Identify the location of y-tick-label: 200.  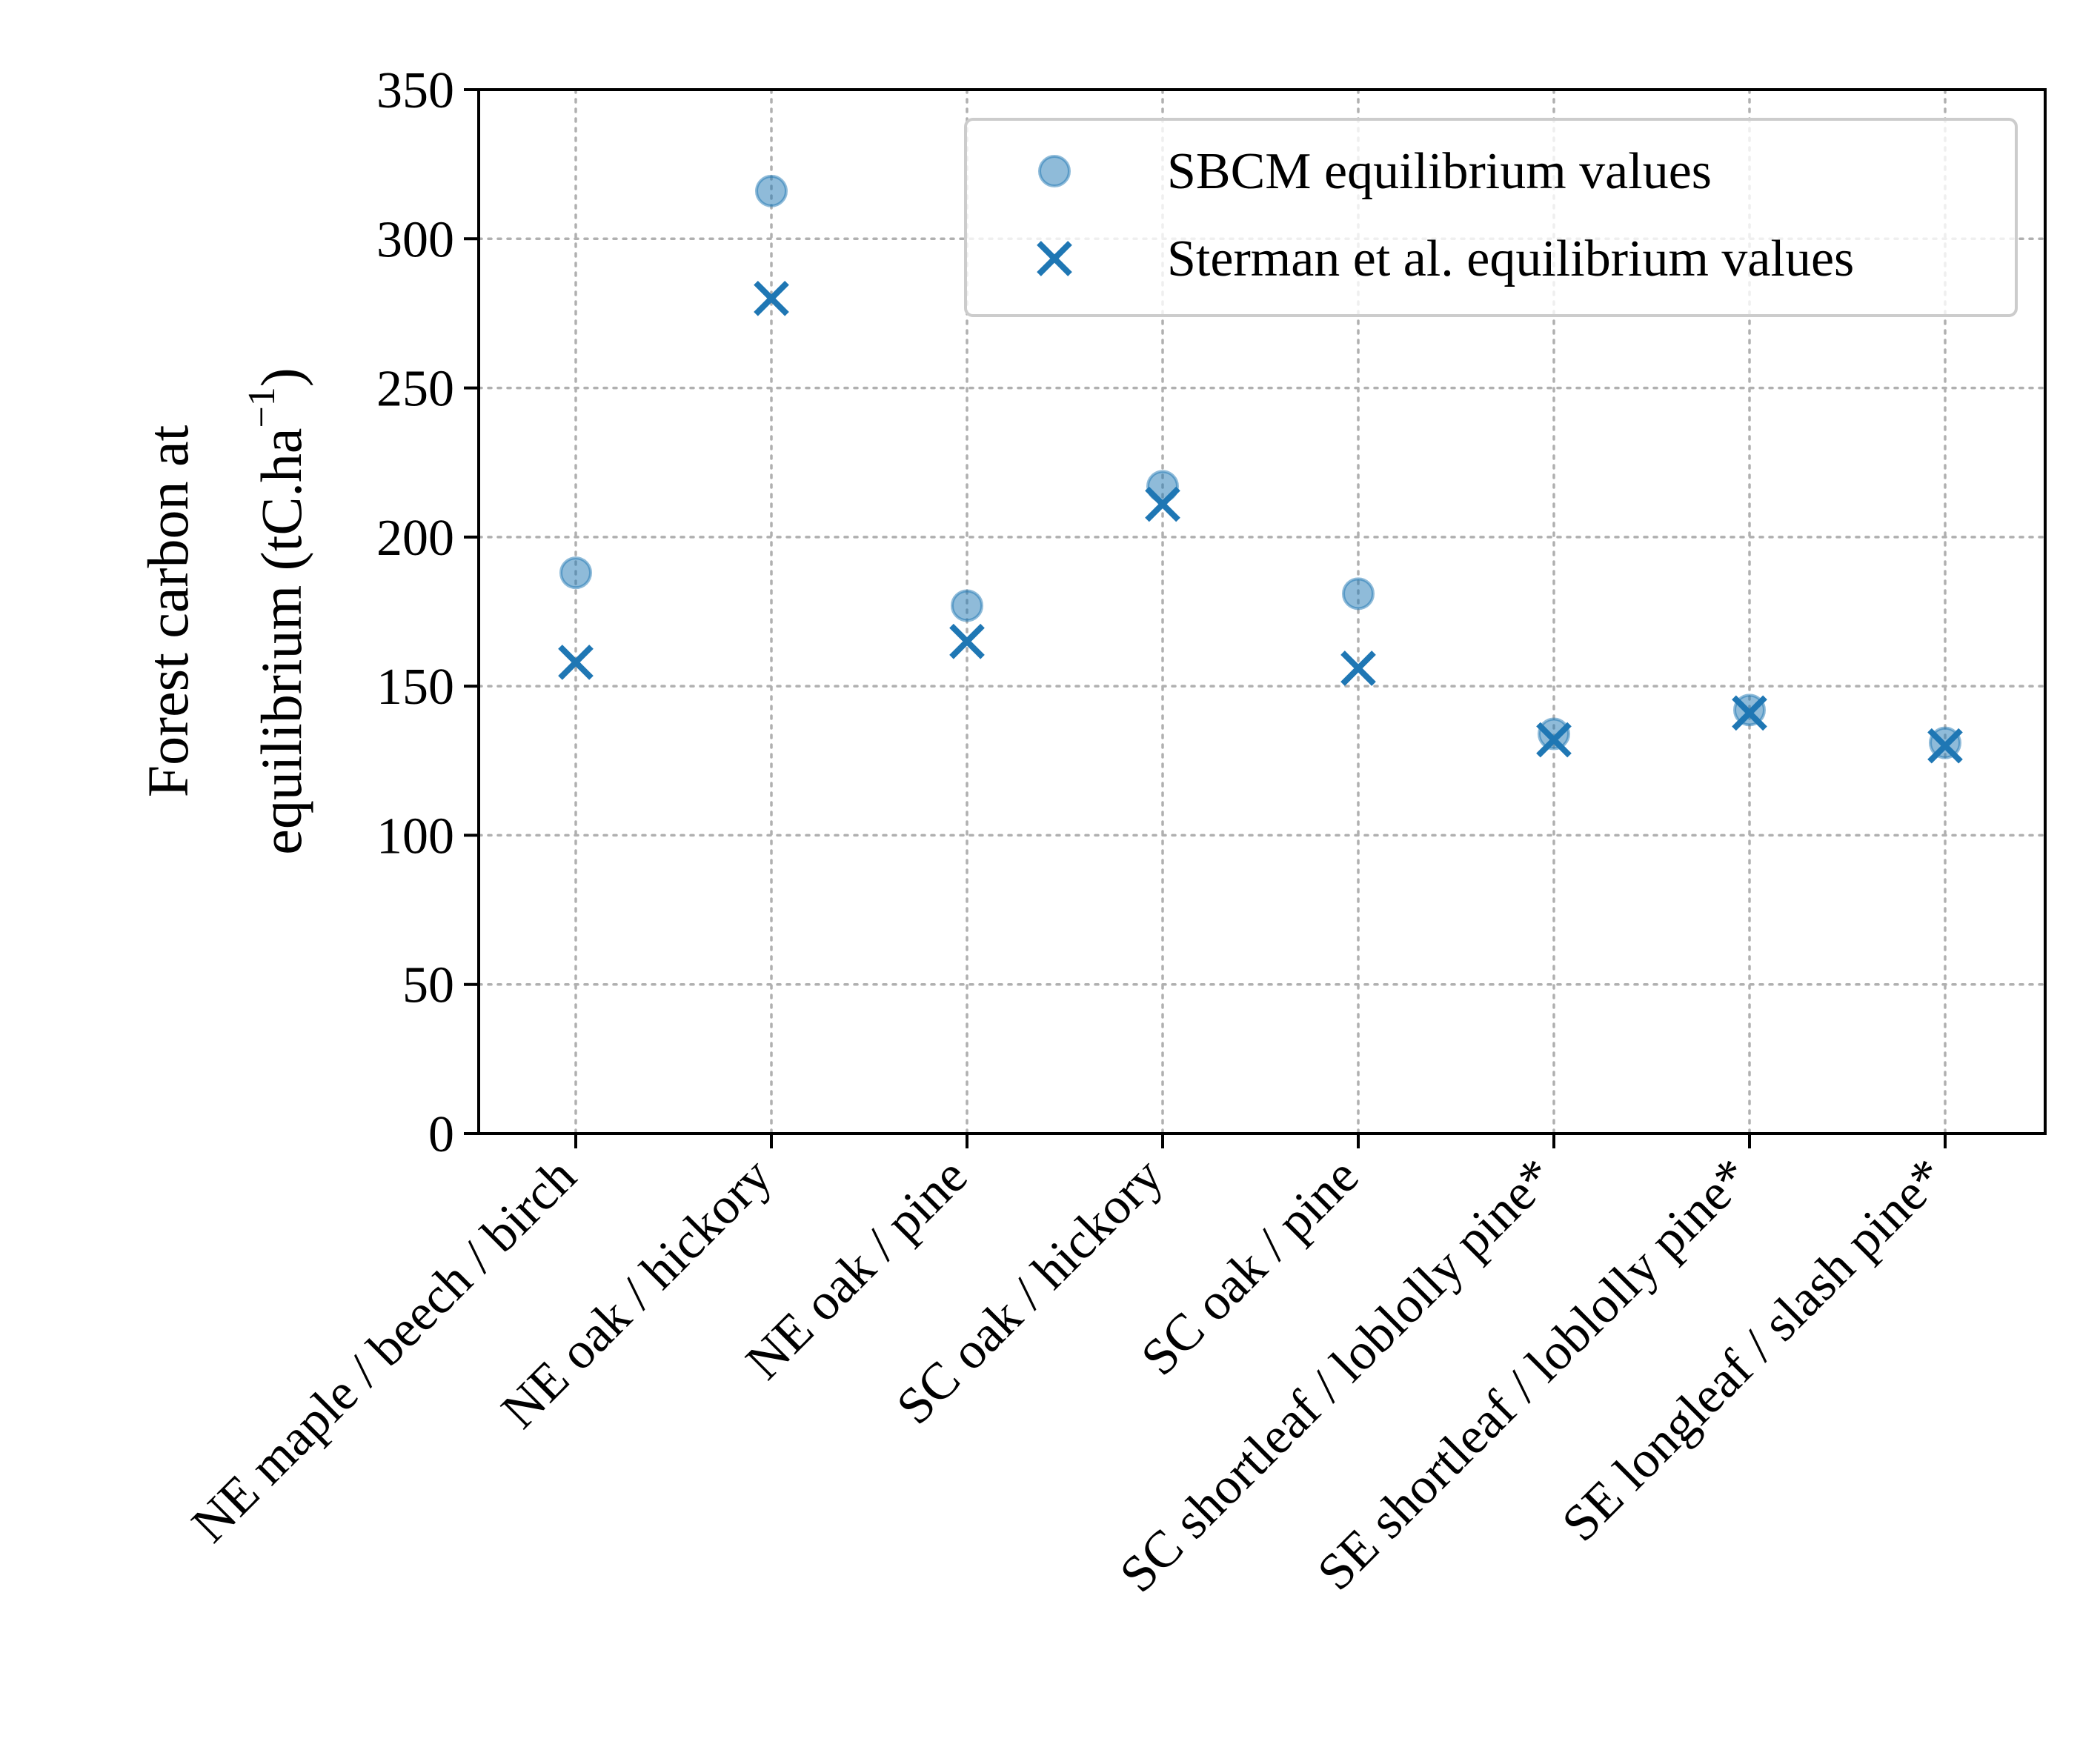
(415, 538).